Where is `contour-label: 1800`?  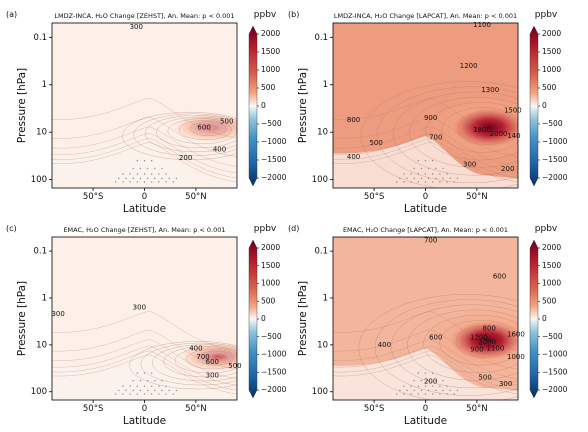 contour-label: 1800 is located at coordinates (482, 130).